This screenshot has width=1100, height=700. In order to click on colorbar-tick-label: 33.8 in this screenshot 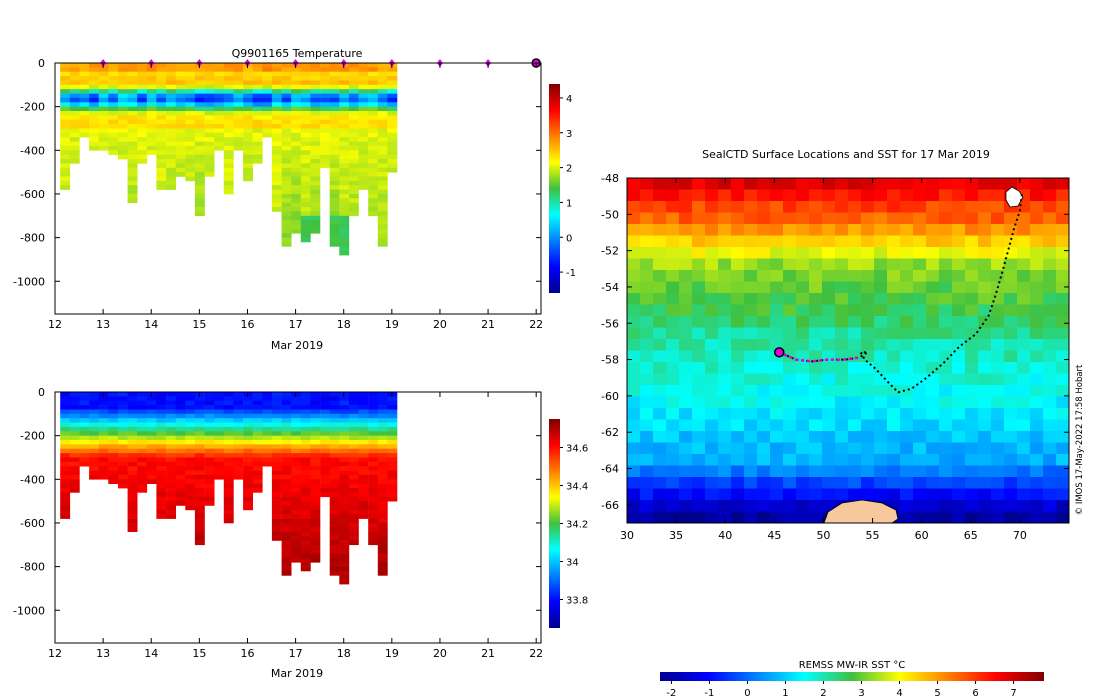, I will do `click(577, 601)`.